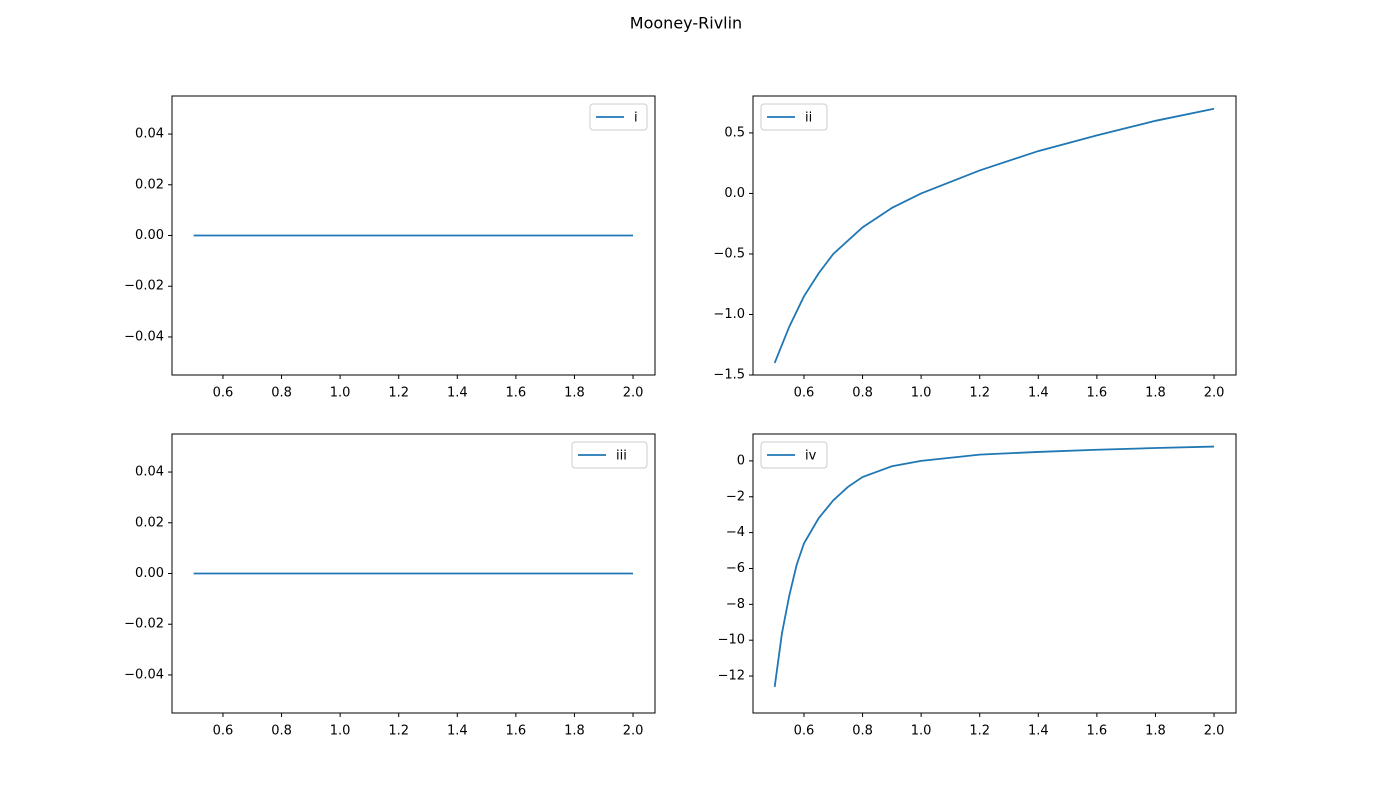 Image resolution: width=1373 pixels, height=802 pixels. I want to click on legend-label: i, so click(636, 118).